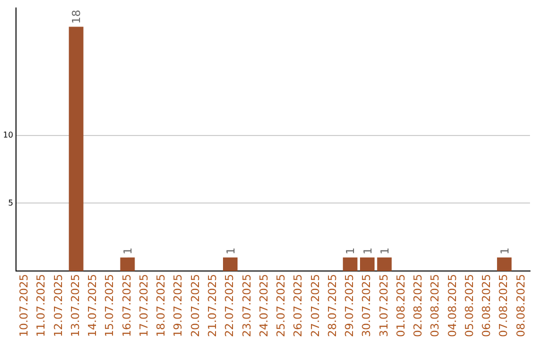 This screenshot has width=540, height=340. I want to click on x-tick-label: 17.07.2025, so click(143, 306).